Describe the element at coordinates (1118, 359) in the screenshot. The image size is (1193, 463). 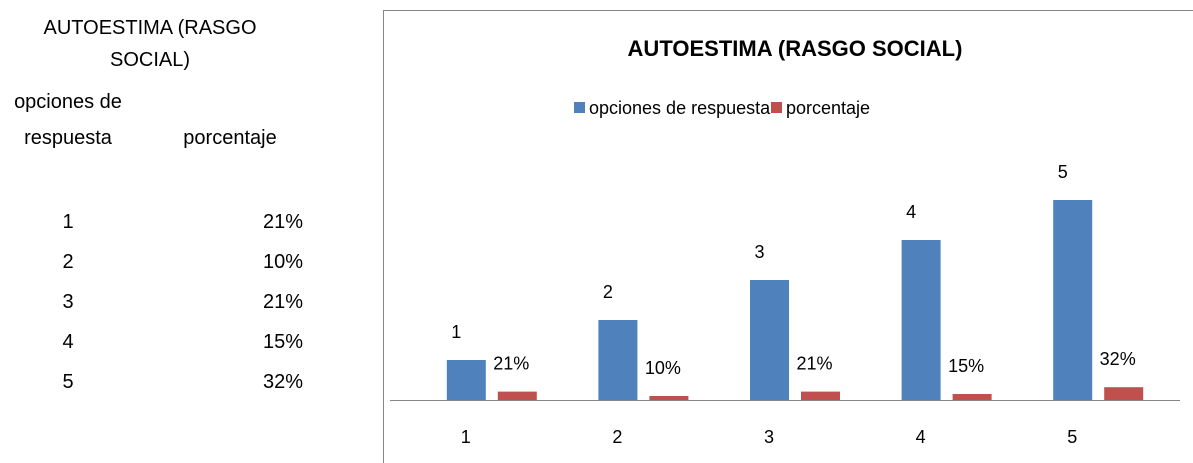
I see `data-label: 32%` at that location.